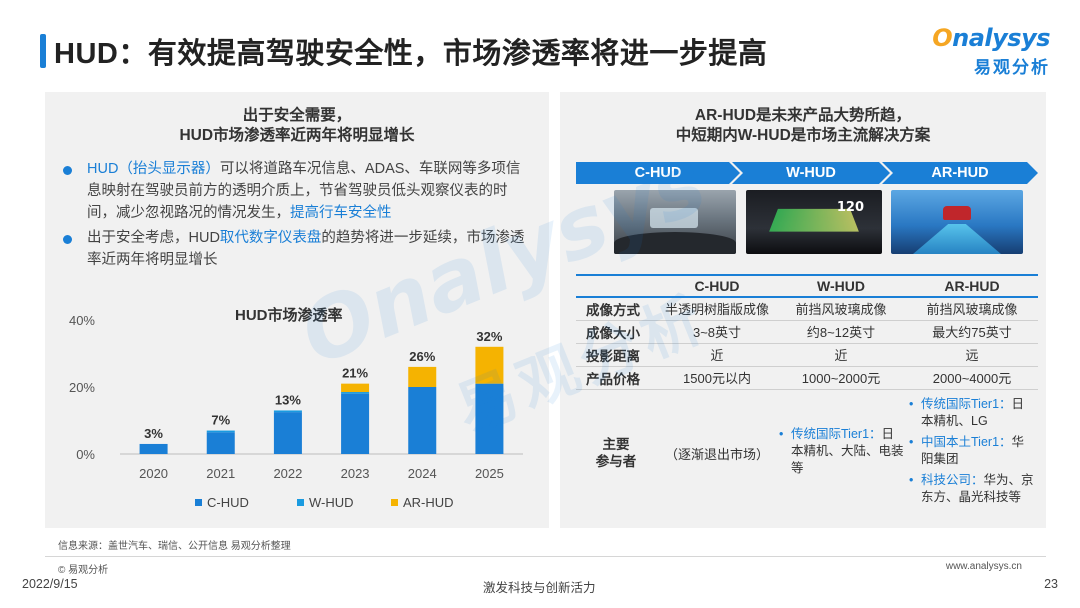 The image size is (1080, 608). What do you see at coordinates (972, 332) in the screenshot?
I see `table-cell: 最大约75英寸` at bounding box center [972, 332].